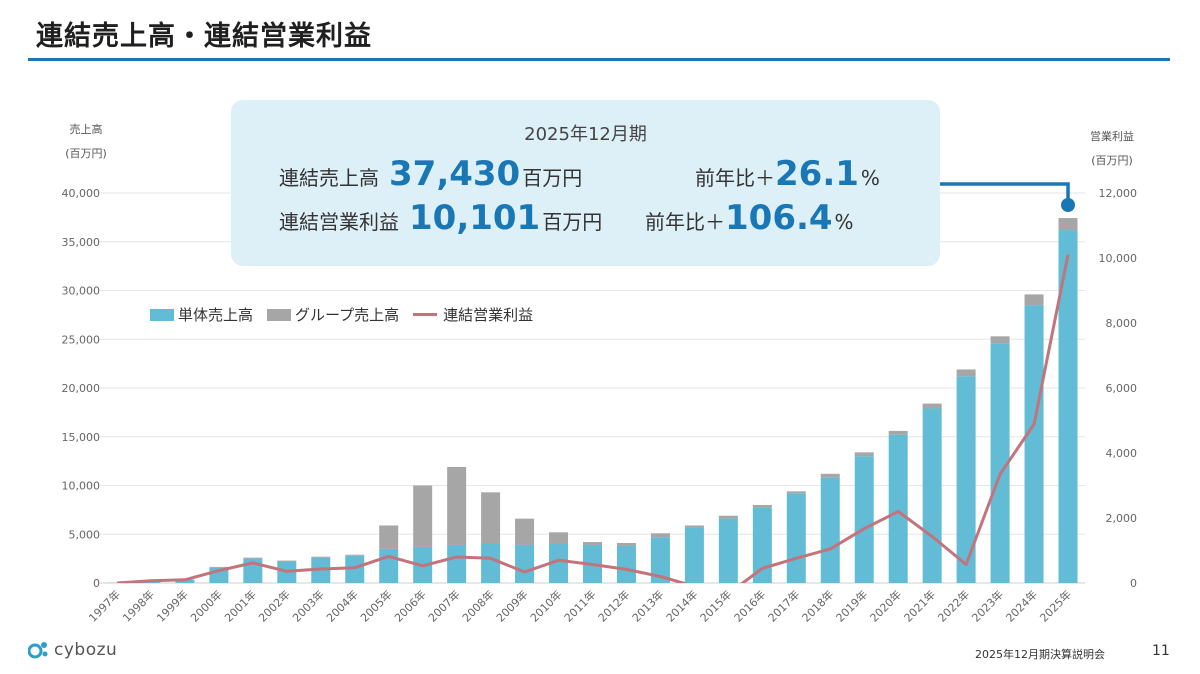  Describe the element at coordinates (685, 222) in the screenshot. I see `callout-op-yoy-label: 前年比＋` at that location.